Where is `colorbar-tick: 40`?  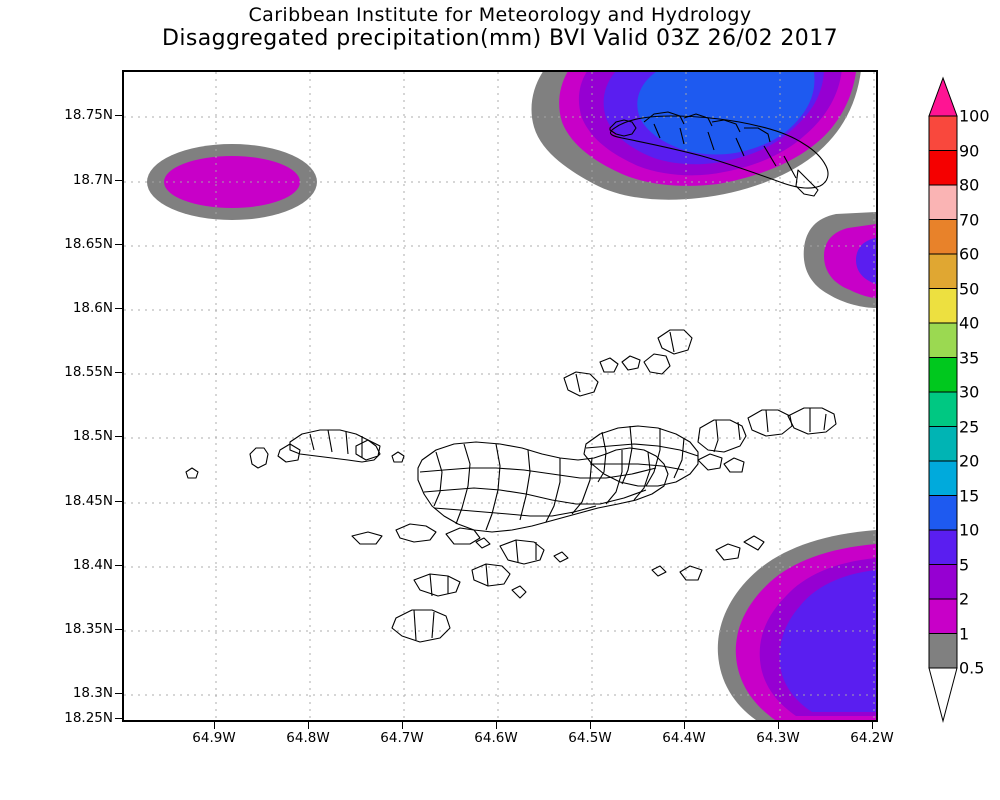
colorbar-tick: 40 is located at coordinates (969, 323).